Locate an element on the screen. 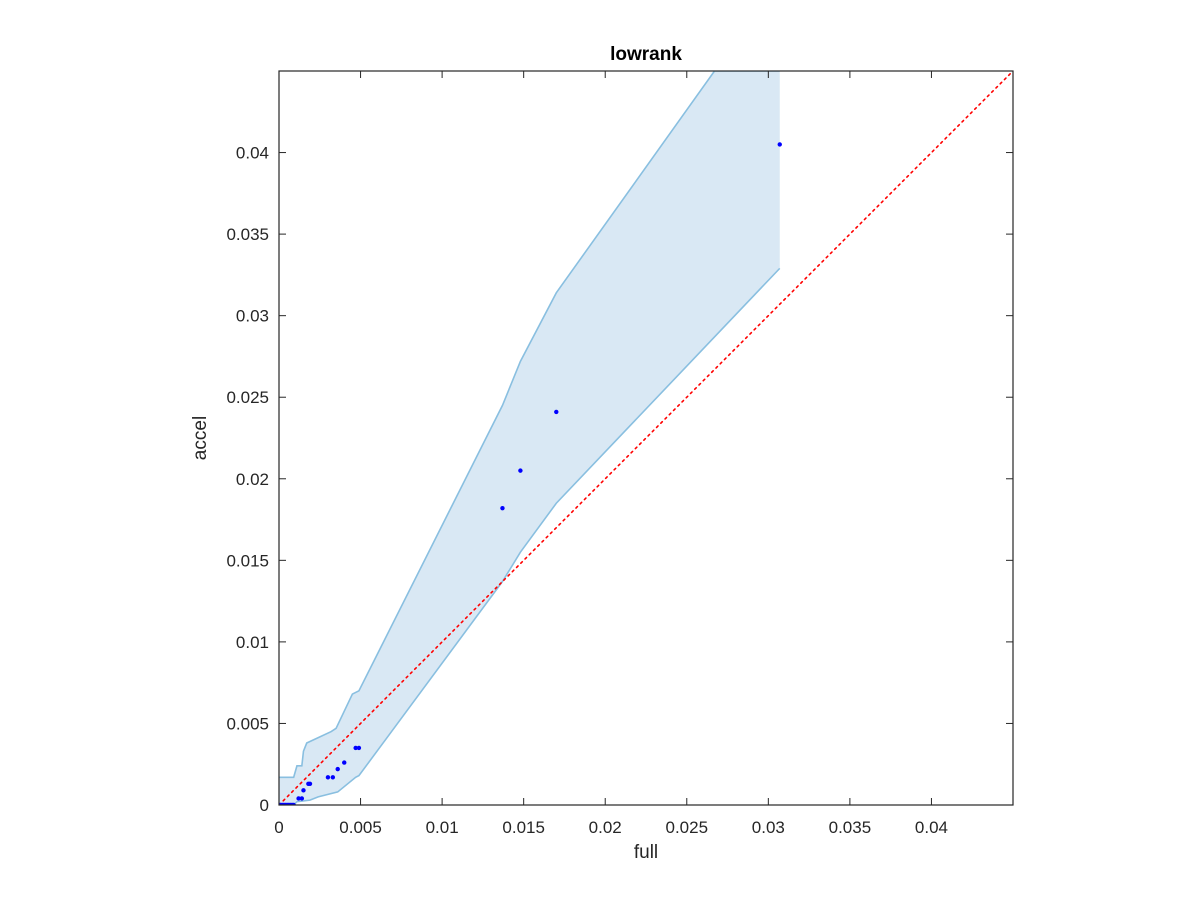 This screenshot has height=900, width=1200. x-tick-label: 0.04 is located at coordinates (931, 827).